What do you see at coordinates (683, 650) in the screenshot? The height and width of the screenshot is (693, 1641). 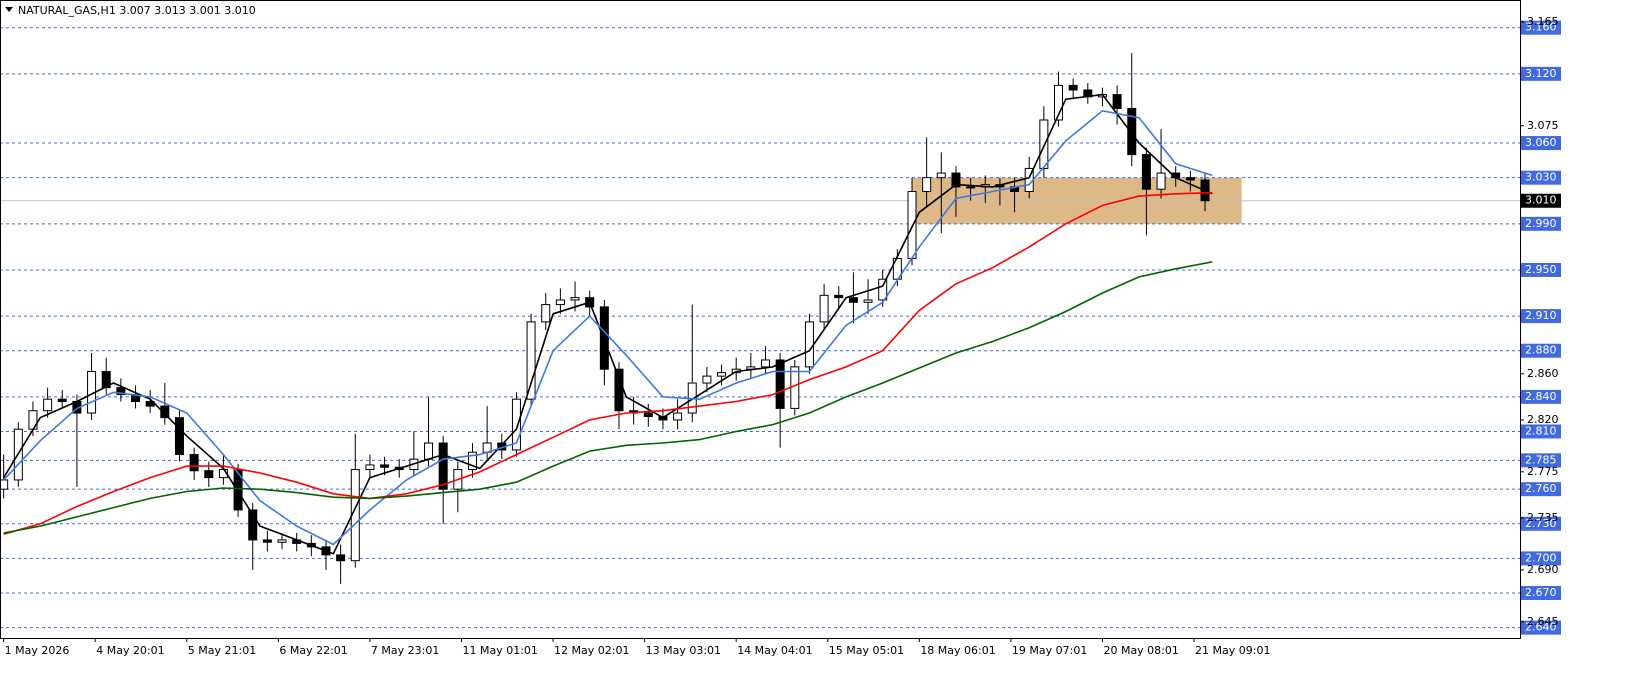 I see `x-tick-label: 13 May 03:01` at bounding box center [683, 650].